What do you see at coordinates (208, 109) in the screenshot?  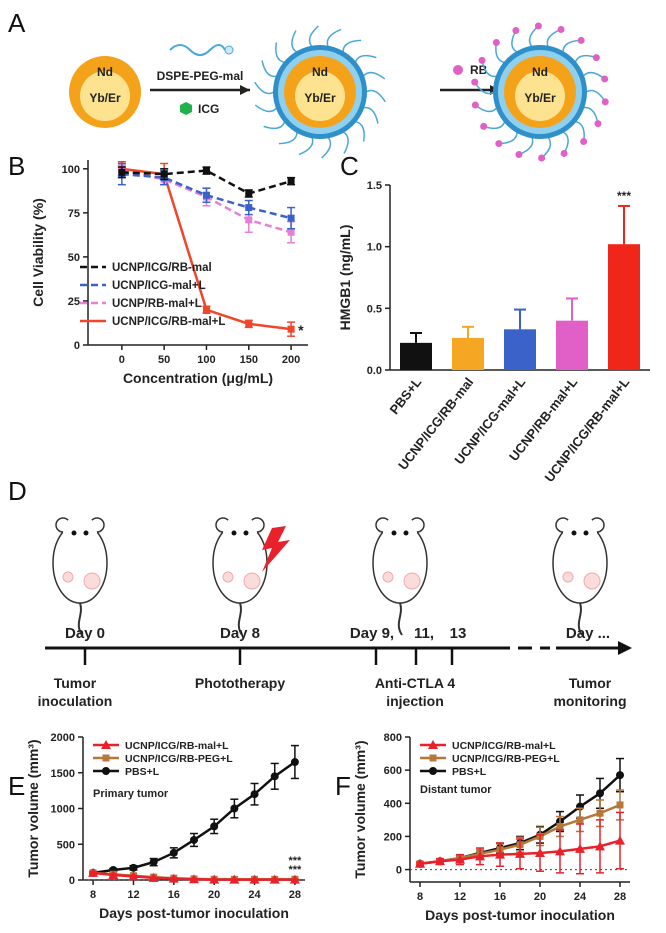 I see `step-label: ICG` at bounding box center [208, 109].